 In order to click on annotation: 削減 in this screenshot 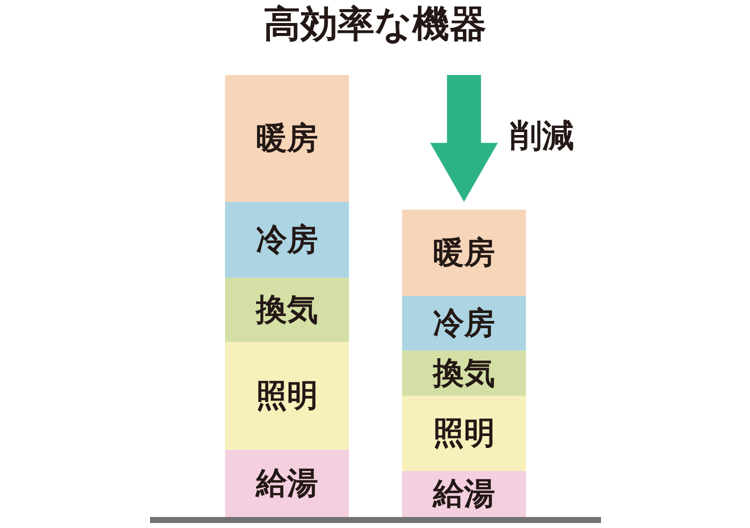, I will do `click(541, 135)`.